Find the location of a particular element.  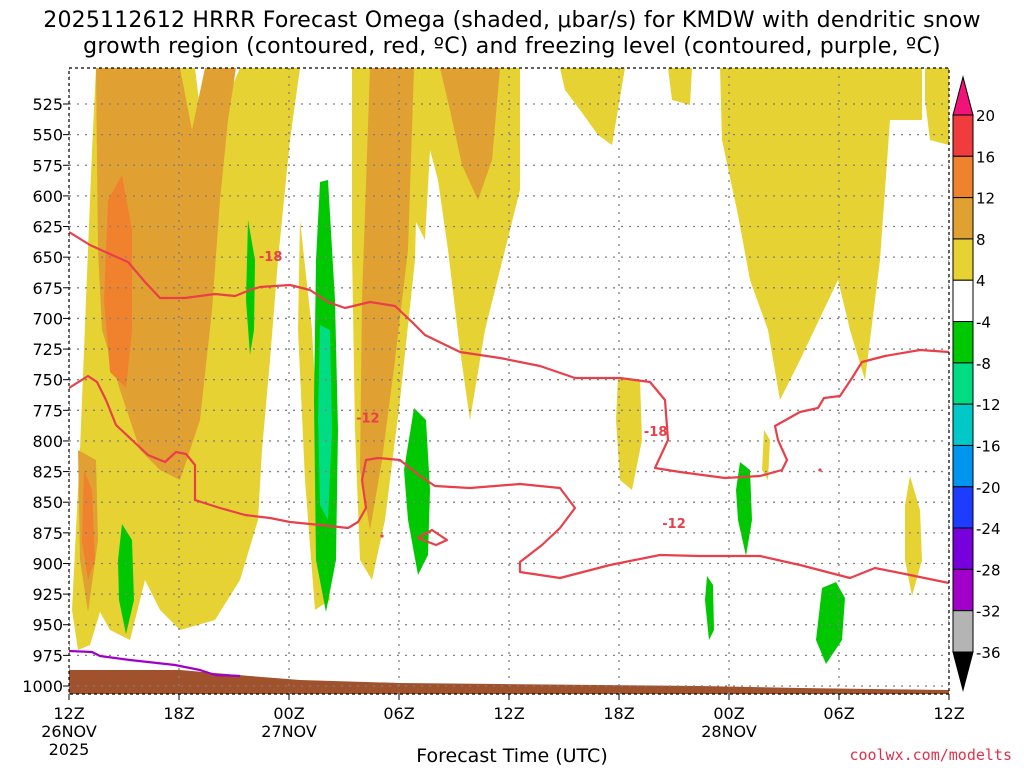

y-tick-label: 575 is located at coordinates (47, 165).